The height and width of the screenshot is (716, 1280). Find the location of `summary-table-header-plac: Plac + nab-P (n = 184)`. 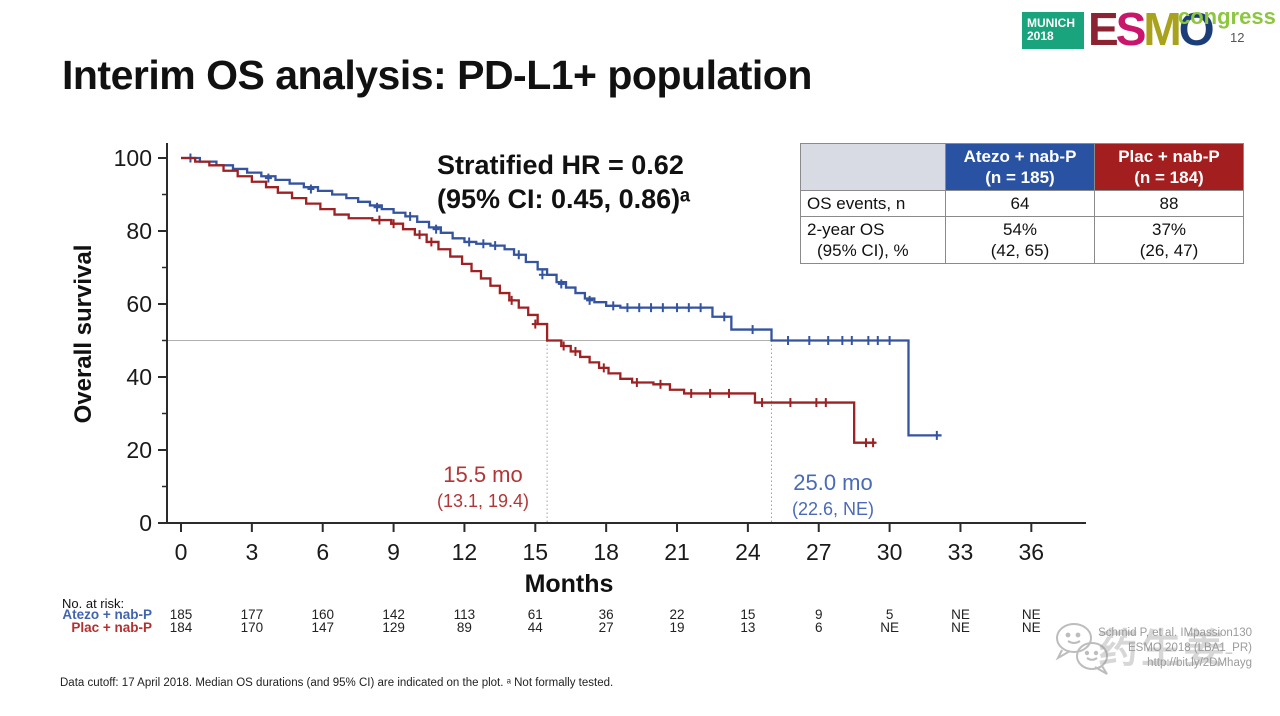

summary-table-header-plac: Plac + nab-P (n = 184) is located at coordinates (1169, 167).